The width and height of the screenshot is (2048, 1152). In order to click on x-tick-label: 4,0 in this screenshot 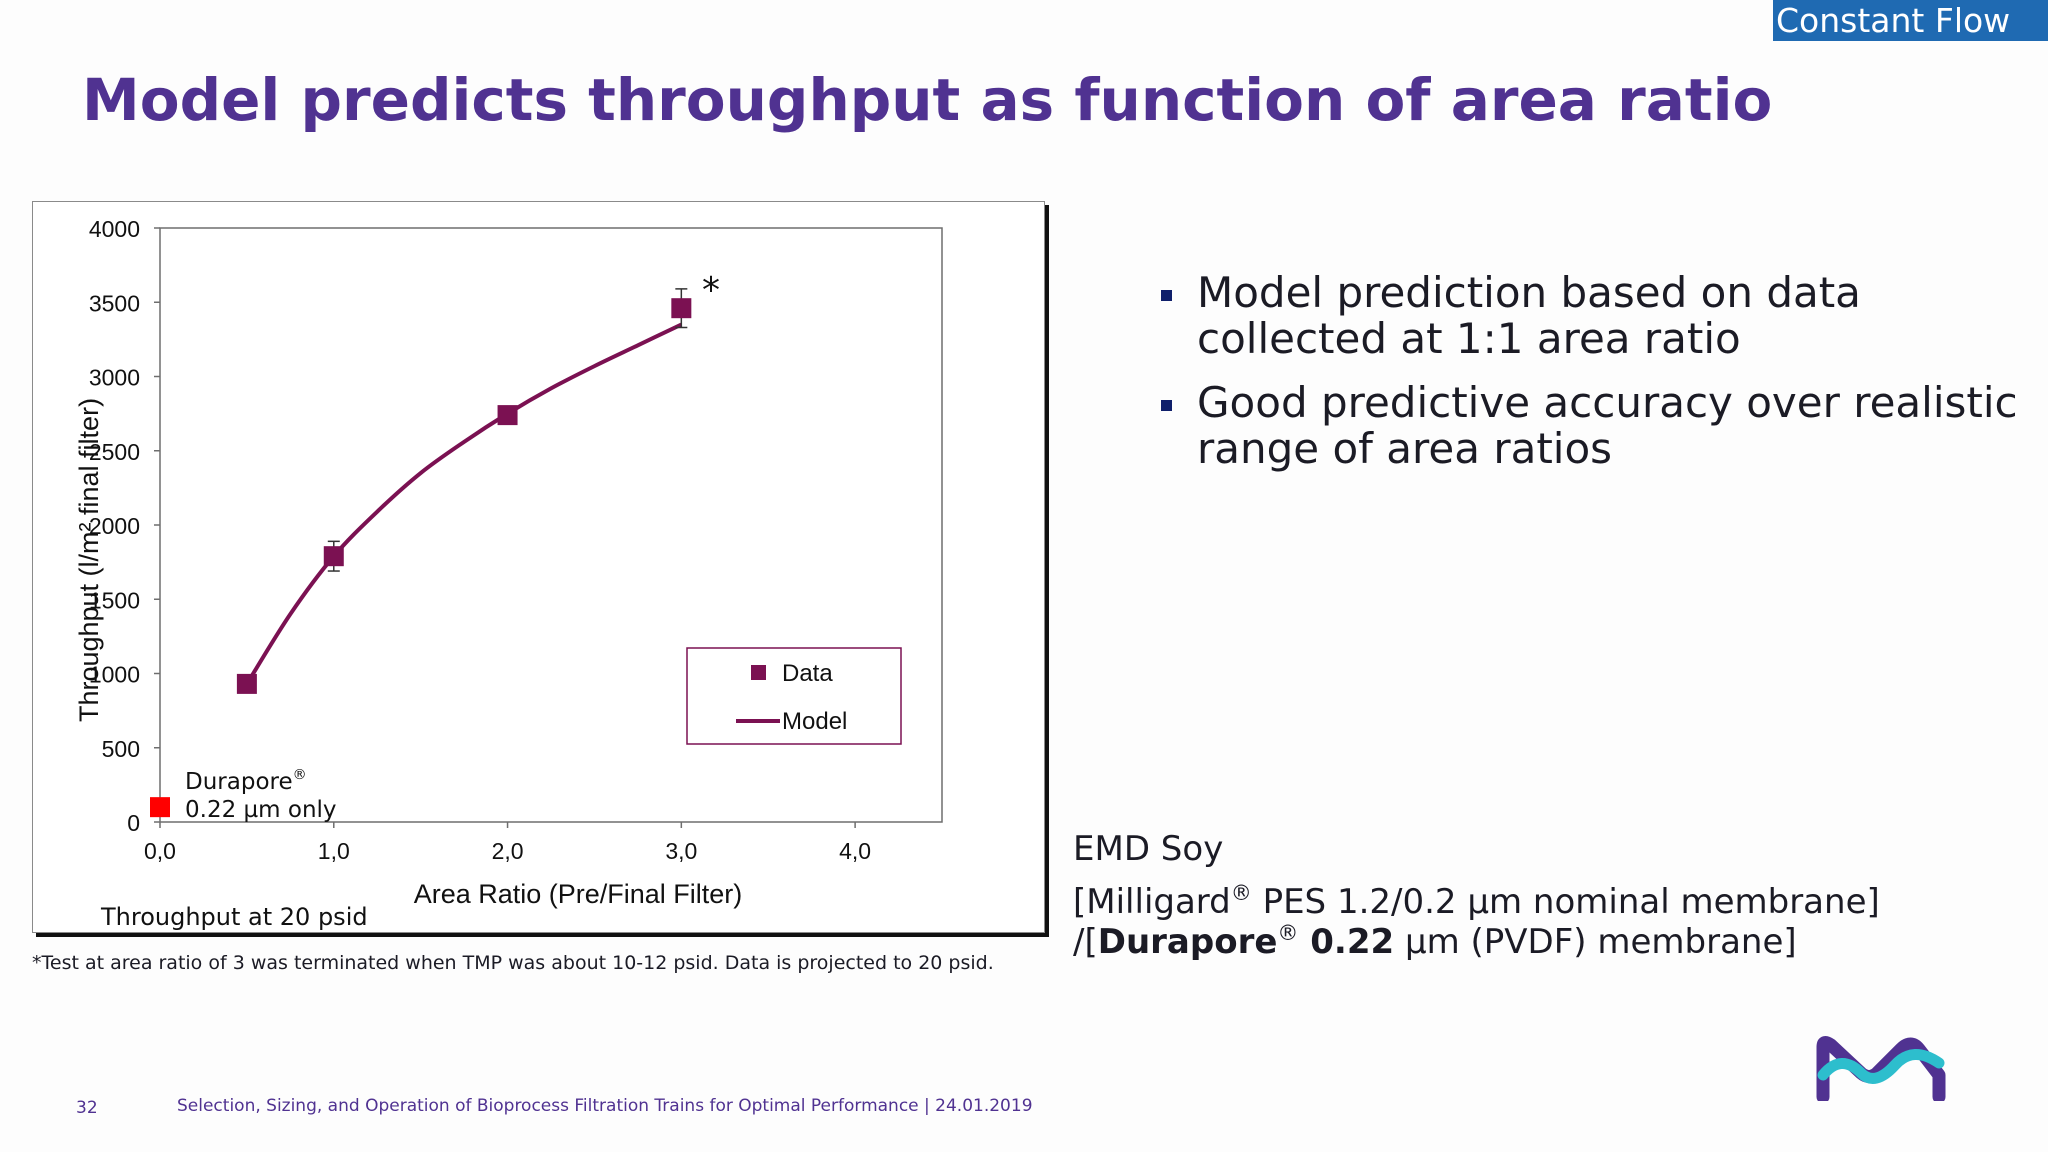, I will do `click(855, 851)`.